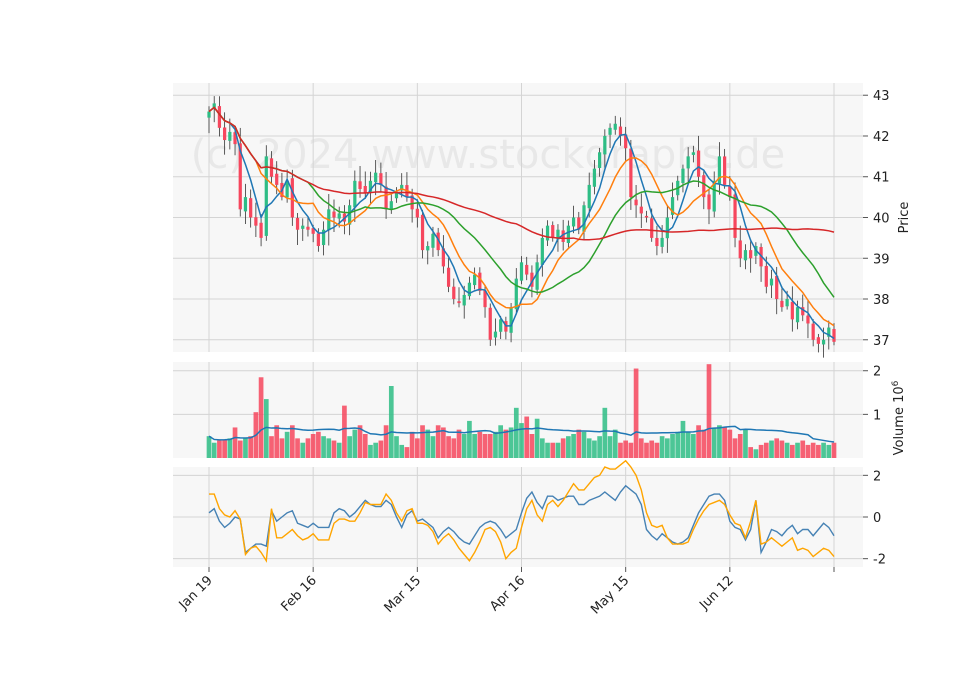  I want to click on volume-axis-label: Volume 106, so click(899, 417).